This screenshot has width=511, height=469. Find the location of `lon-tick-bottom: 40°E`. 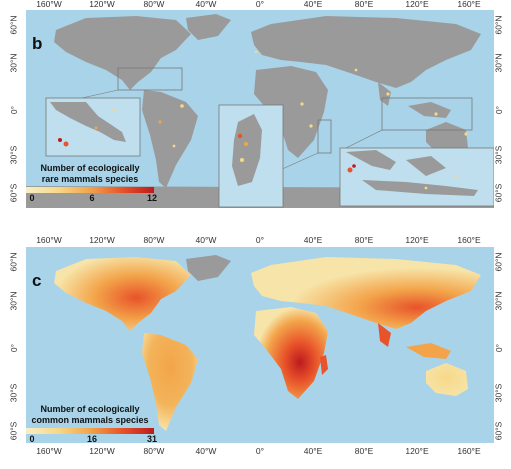

lon-tick-bottom: 40°E is located at coordinates (313, 451).